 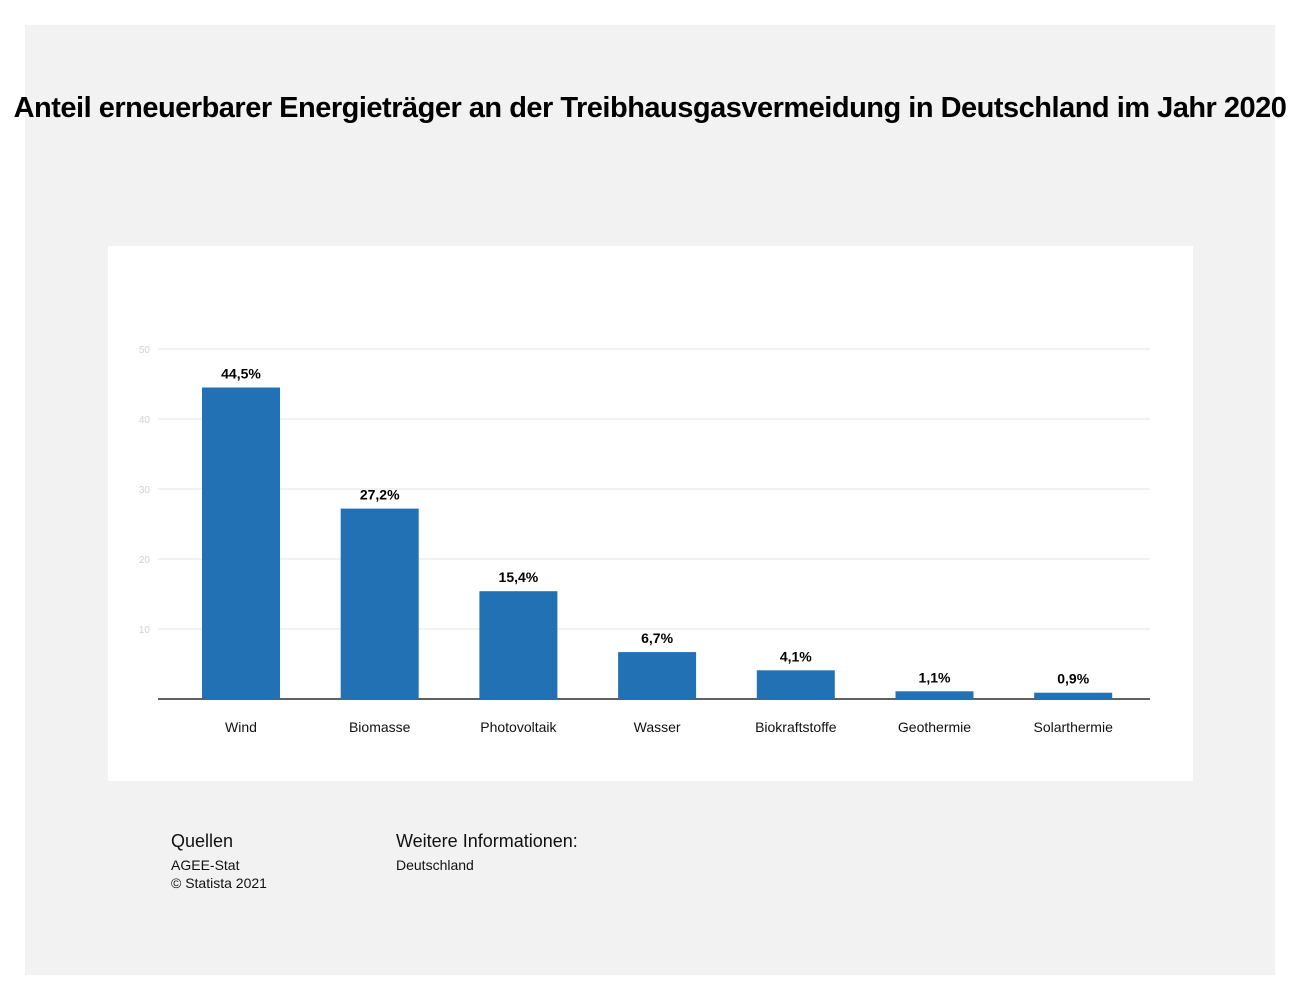 What do you see at coordinates (1074, 727) in the screenshot?
I see `x-tick-label: Solarthermie` at bounding box center [1074, 727].